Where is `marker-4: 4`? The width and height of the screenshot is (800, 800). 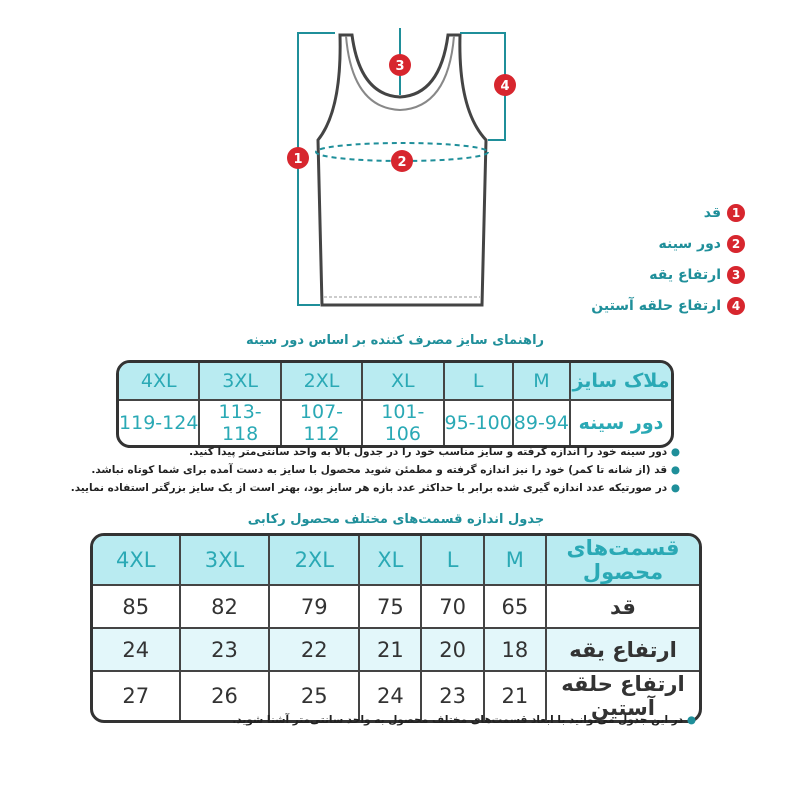
marker-4: 4 is located at coordinates (505, 85).